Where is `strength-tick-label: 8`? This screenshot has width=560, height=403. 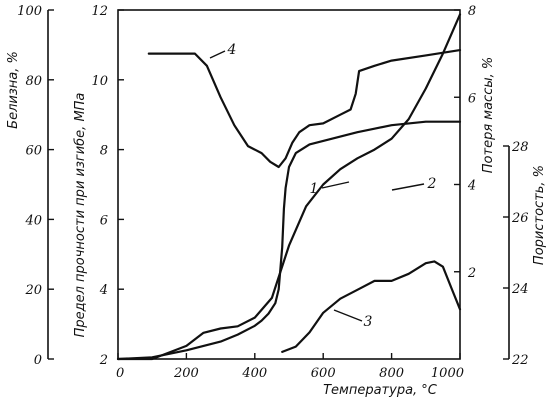
strength-tick-label: 8 is located at coordinates (104, 151).